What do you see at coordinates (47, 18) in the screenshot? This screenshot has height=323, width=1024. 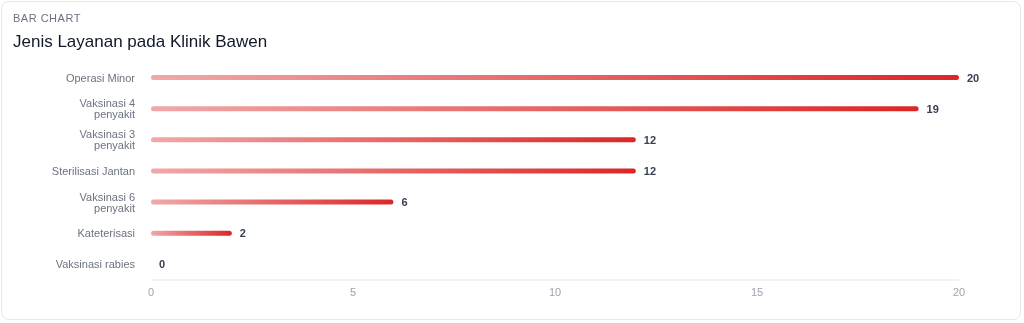 I see `text: BAR CHART` at bounding box center [47, 18].